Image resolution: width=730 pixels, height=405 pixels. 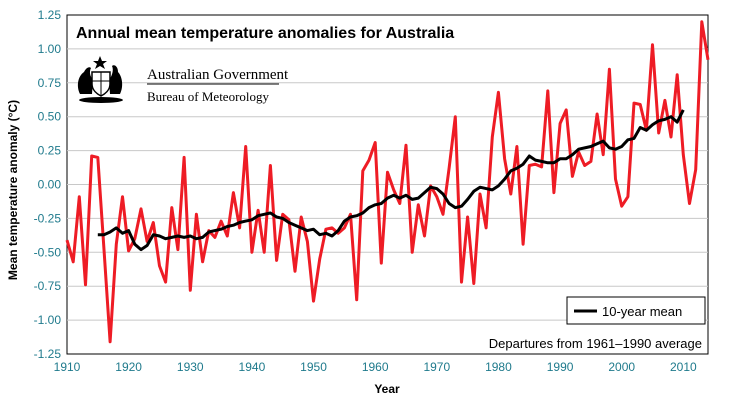 What do you see at coordinates (48, 286) in the screenshot?
I see `y-tick-label: -0.75` at bounding box center [48, 286].